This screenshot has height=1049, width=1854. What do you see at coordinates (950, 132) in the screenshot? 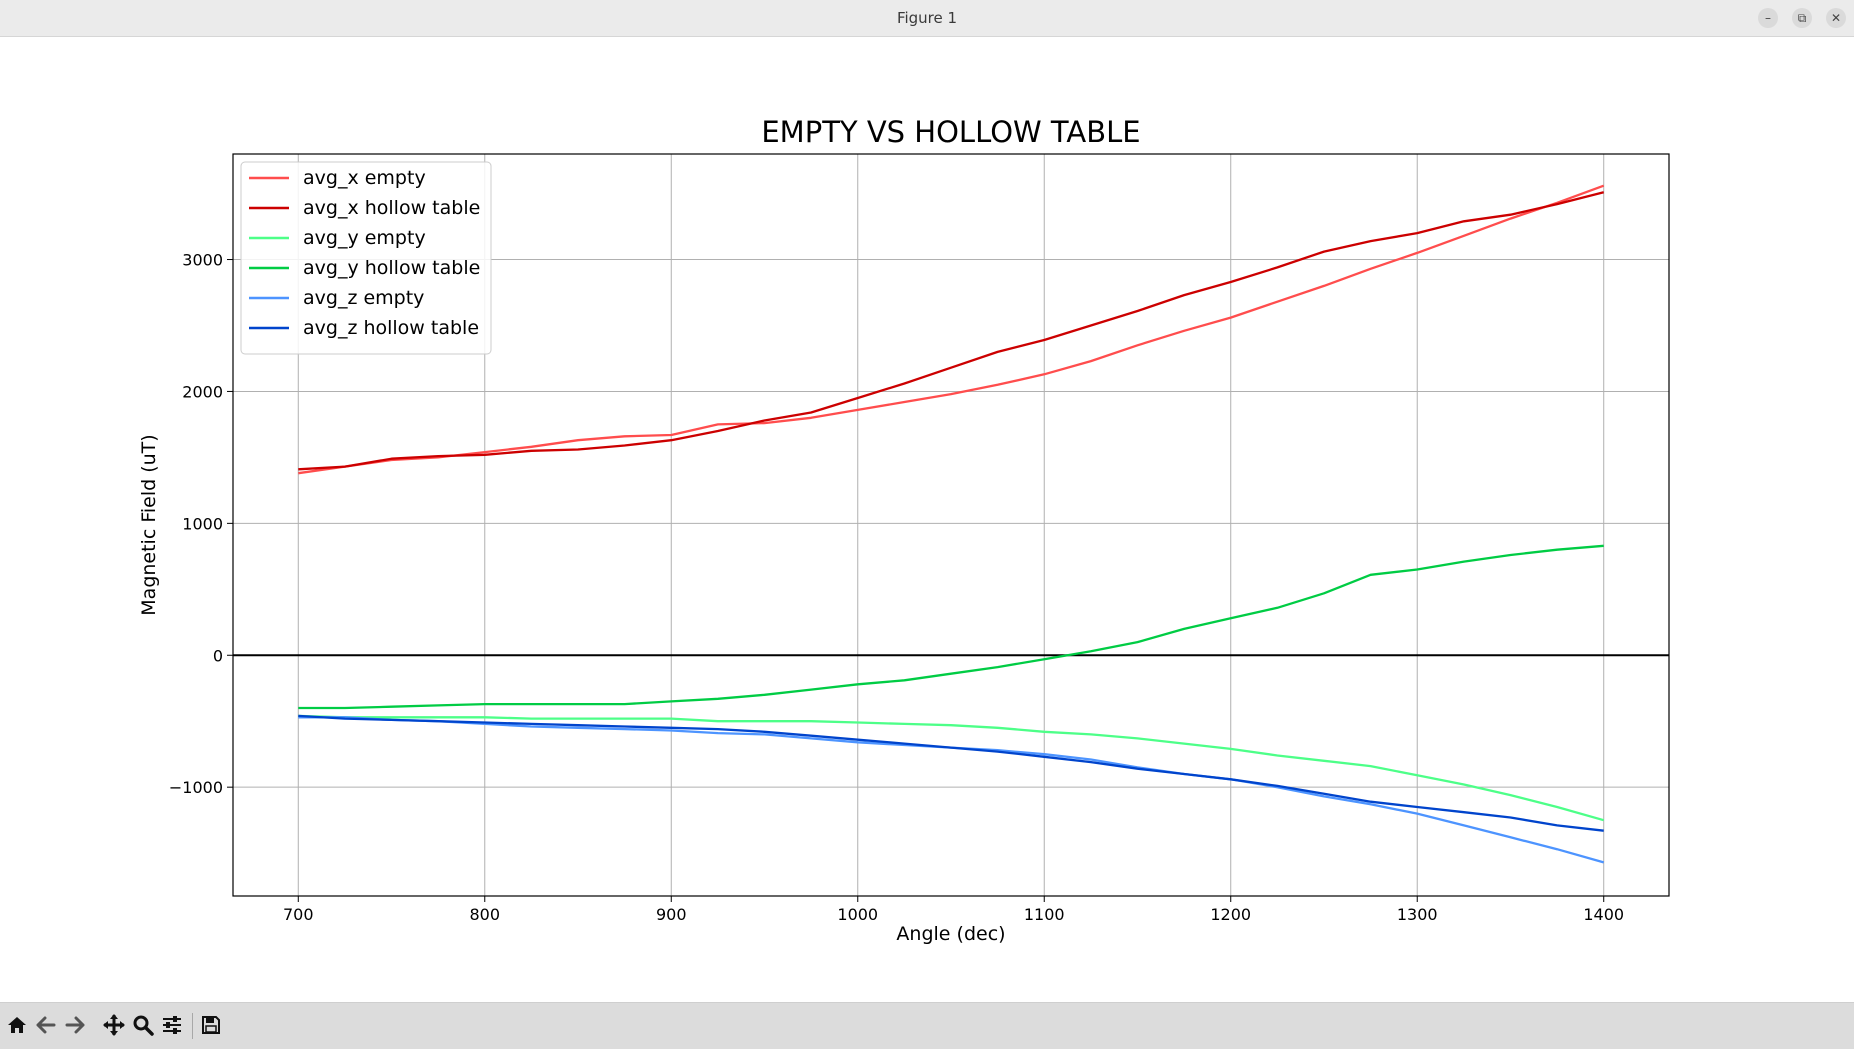
I see `chart-title: EMPTY VS HOLLOW TABLE` at bounding box center [950, 132].